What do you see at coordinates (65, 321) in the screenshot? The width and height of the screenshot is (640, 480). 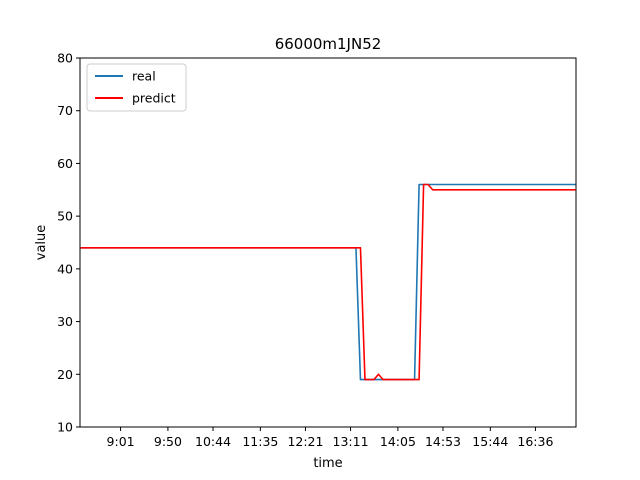 I see `y-tick-label: 30` at bounding box center [65, 321].